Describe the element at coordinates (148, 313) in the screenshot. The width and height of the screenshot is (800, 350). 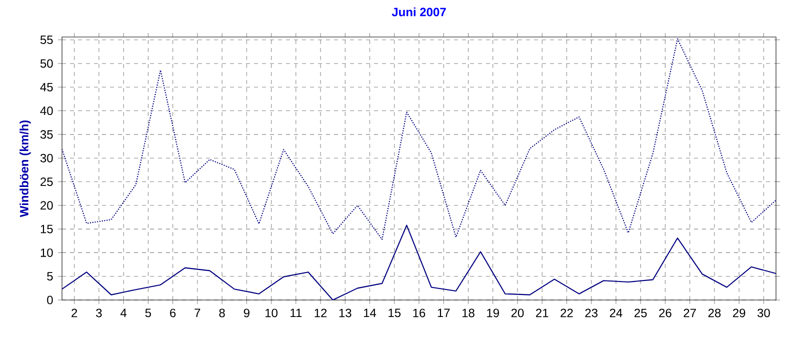
I see `x-tick-label: 5` at that location.